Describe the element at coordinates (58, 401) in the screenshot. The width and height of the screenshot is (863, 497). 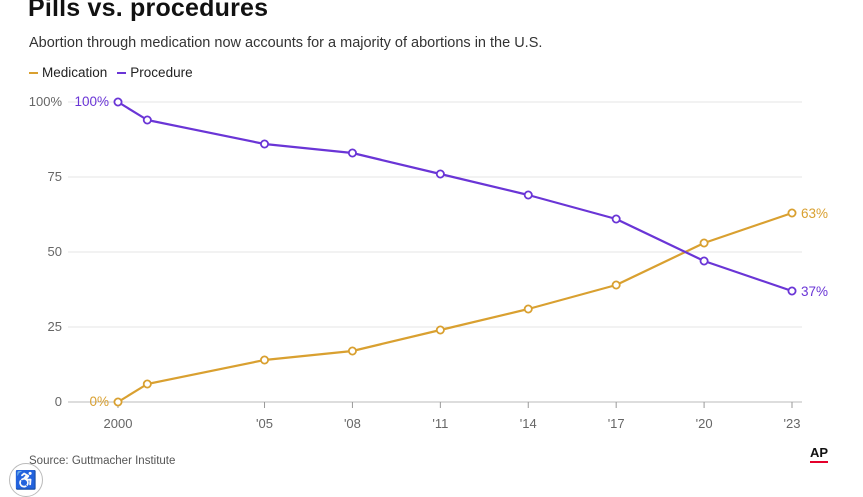
I see `y-tick-label: 0` at that location.